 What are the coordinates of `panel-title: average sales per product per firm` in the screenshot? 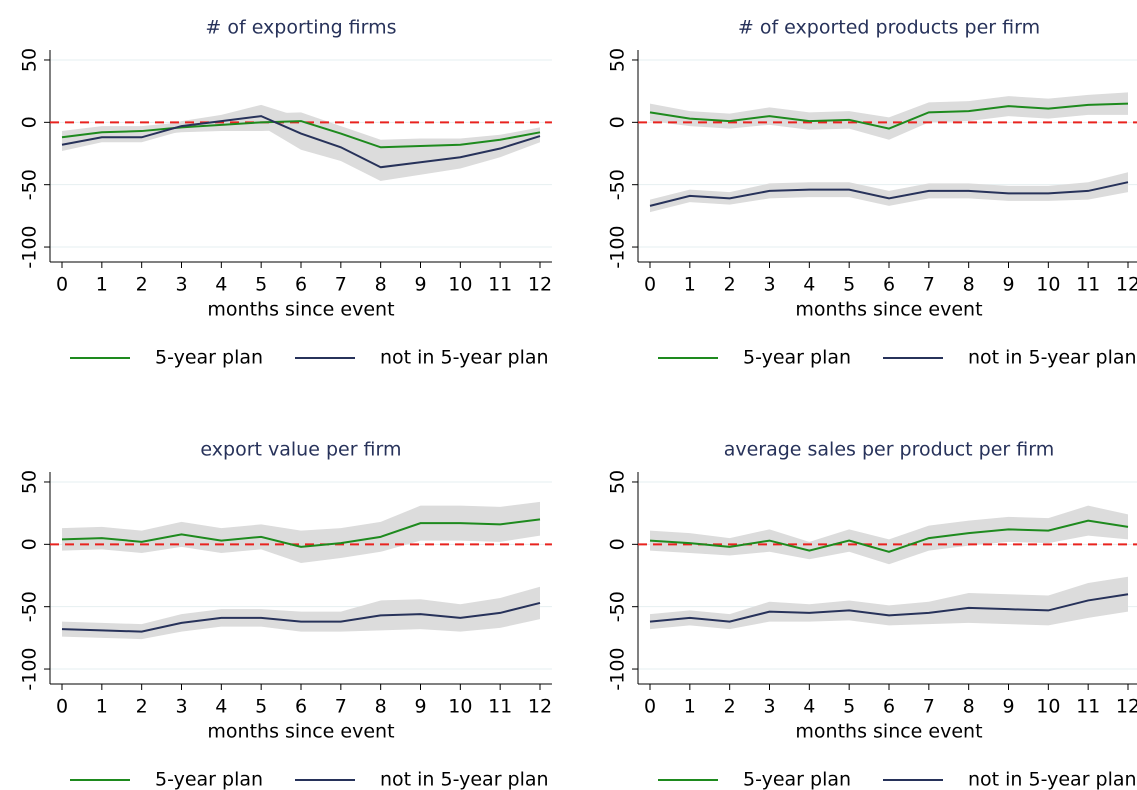 It's located at (889, 450).